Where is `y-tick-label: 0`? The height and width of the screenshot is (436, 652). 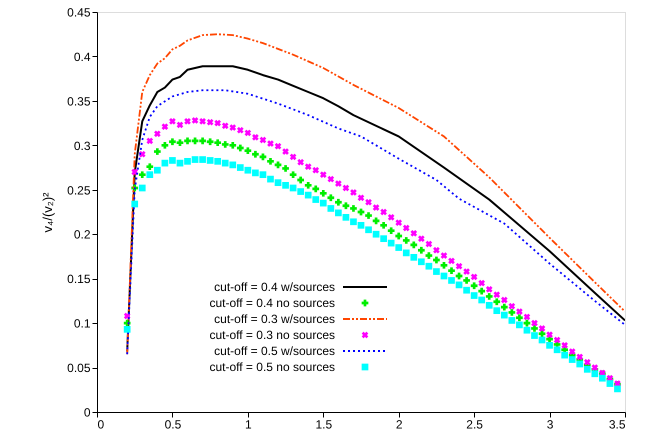 y-tick-label: 0 is located at coordinates (87, 413).